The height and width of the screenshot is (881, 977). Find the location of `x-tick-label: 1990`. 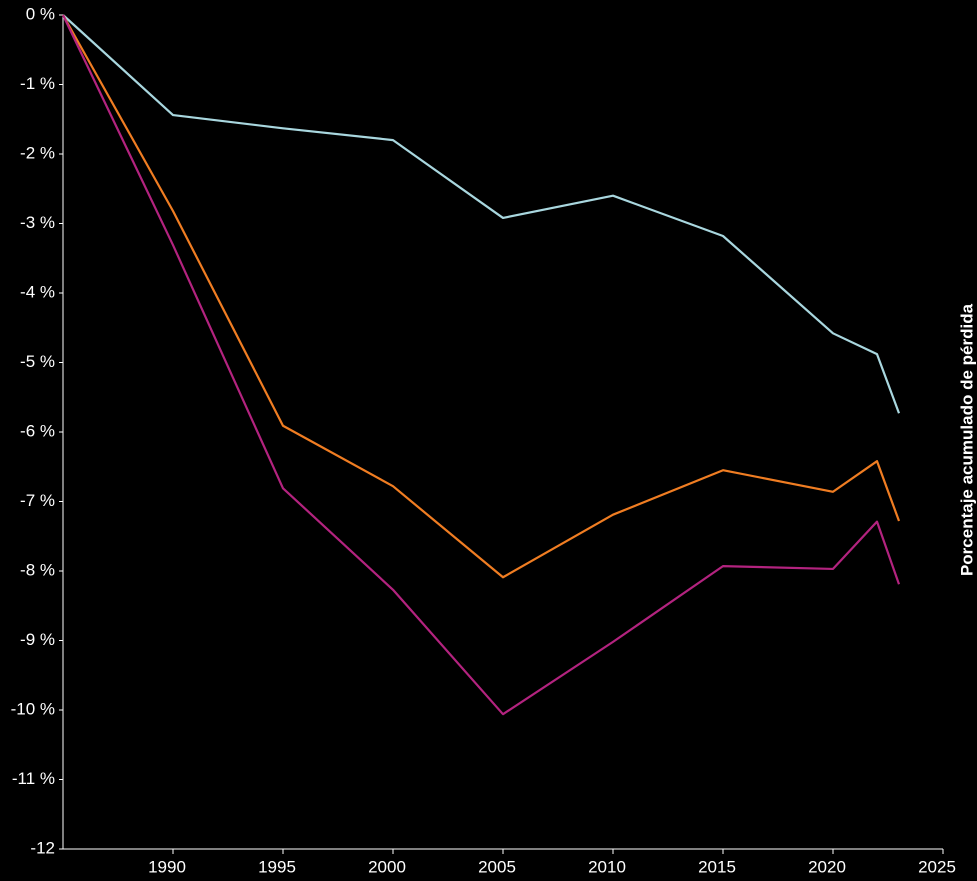

x-tick-label: 1990 is located at coordinates (167, 866).